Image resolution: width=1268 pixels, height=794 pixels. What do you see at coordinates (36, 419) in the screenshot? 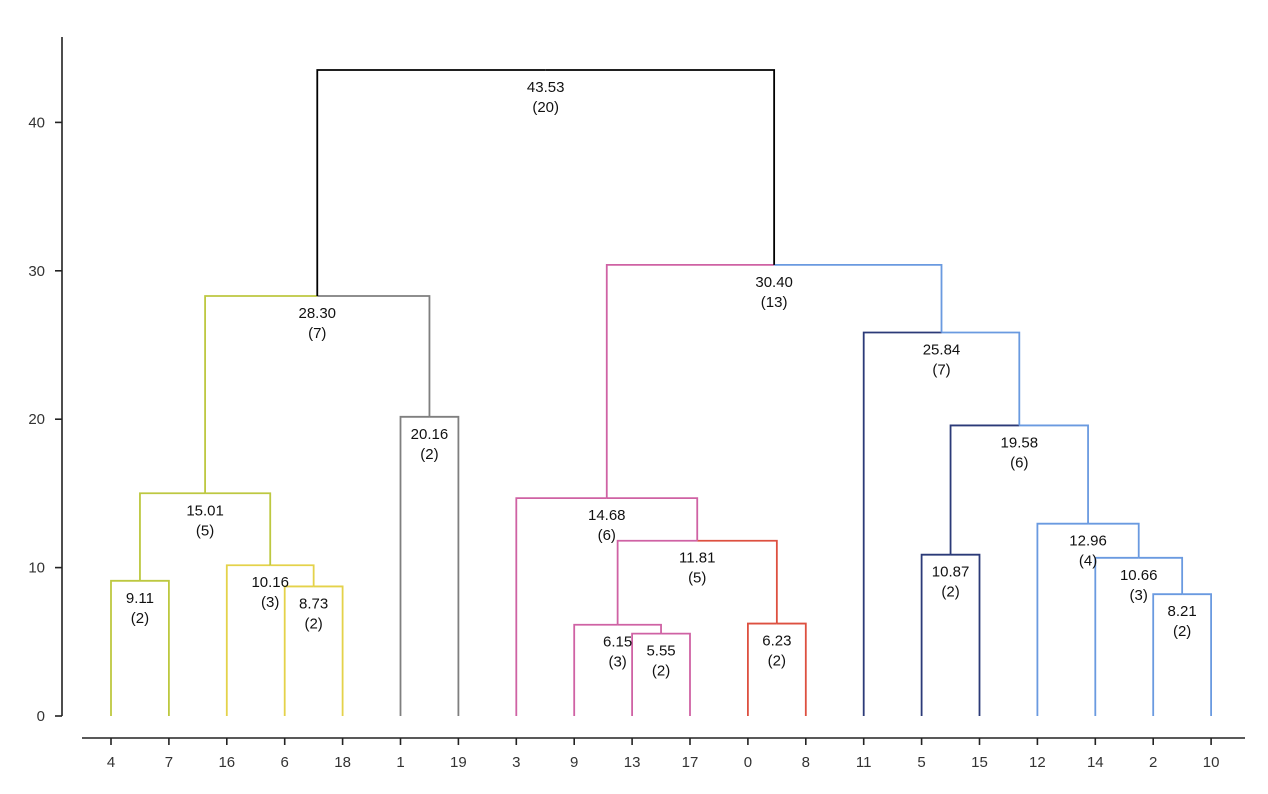
I see `y-tick-label: 20` at bounding box center [36, 419].